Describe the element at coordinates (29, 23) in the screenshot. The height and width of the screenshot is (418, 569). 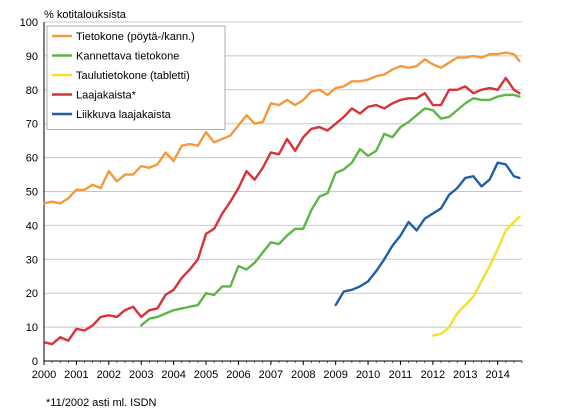
I see `y-tick-label: 100` at that location.